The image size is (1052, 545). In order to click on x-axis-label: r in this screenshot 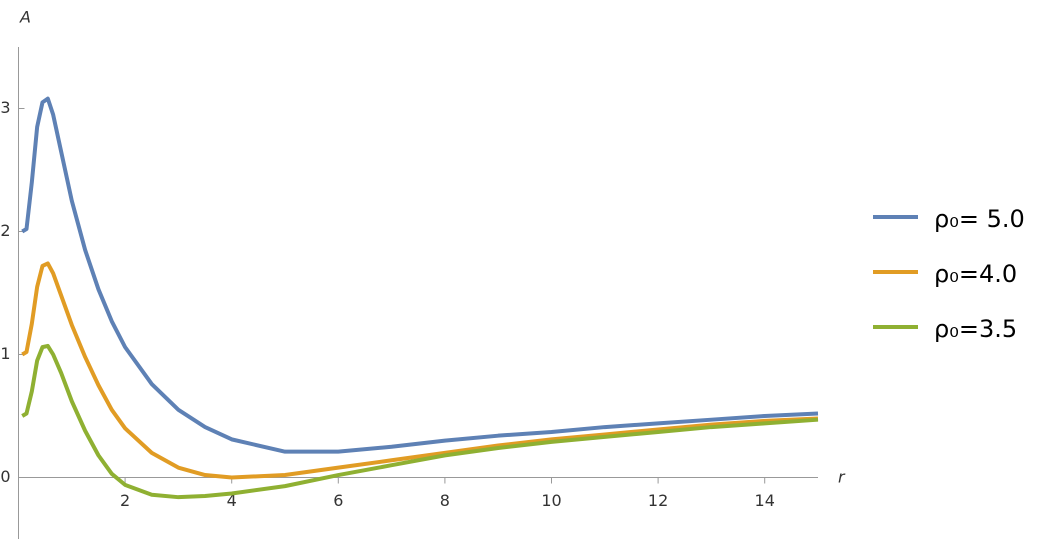, I will do `click(842, 477)`.